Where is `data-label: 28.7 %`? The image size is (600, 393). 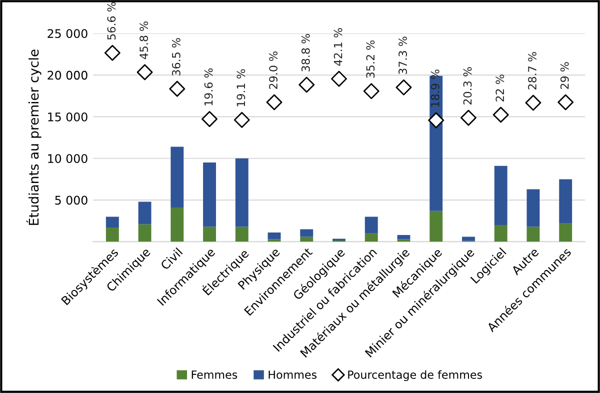 data-label: 28.7 % is located at coordinates (532, 71).